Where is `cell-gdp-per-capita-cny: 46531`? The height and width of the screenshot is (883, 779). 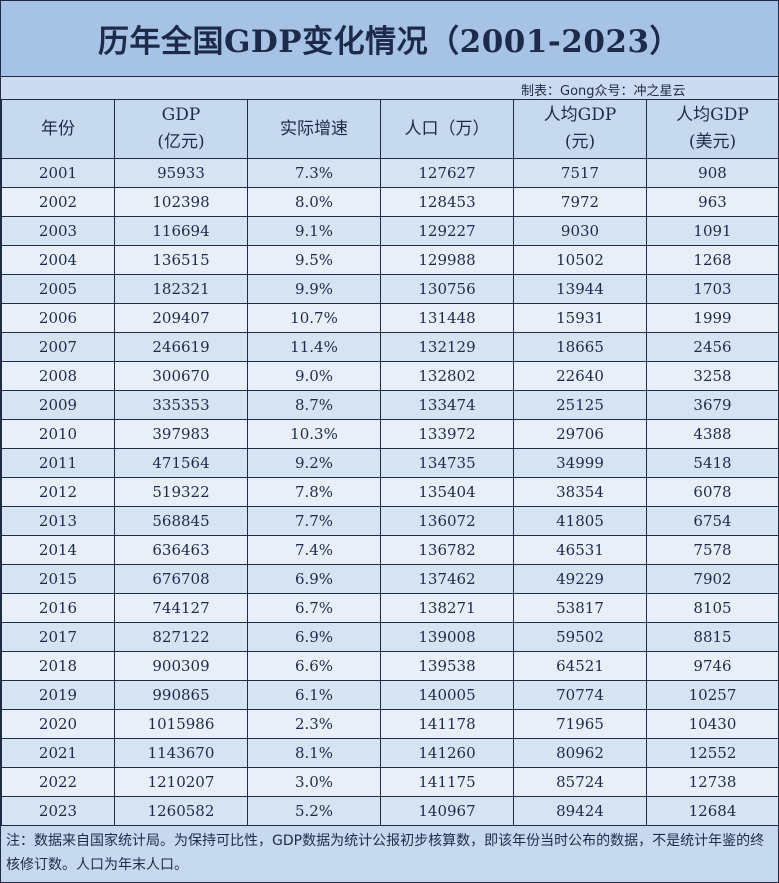
cell-gdp-per-capita-cny: 46531 is located at coordinates (580, 550).